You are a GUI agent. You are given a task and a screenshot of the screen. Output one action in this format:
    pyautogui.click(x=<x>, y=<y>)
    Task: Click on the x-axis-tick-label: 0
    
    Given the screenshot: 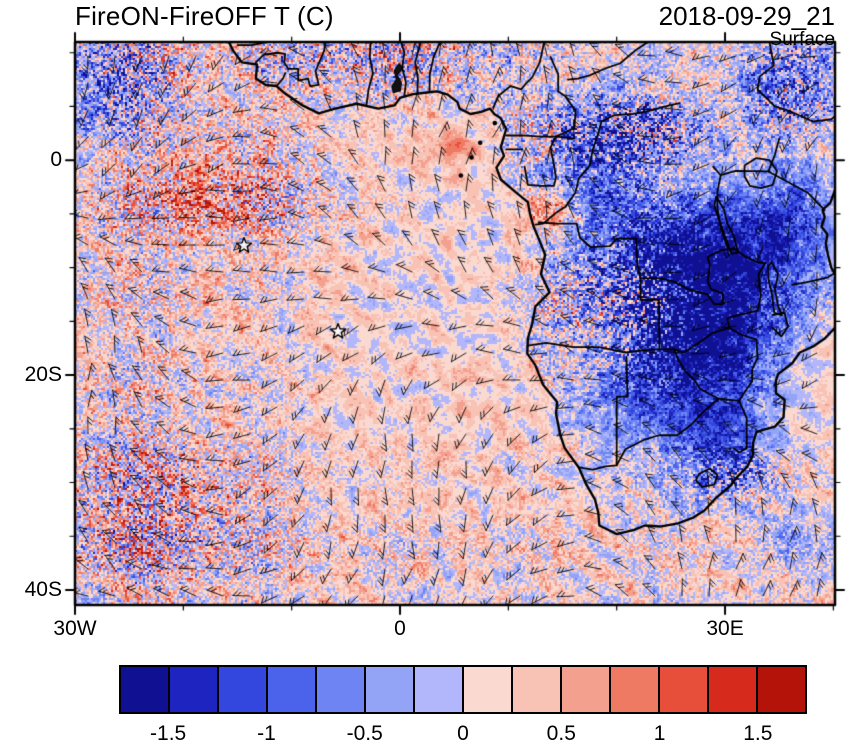 What is the action you would take?
    pyautogui.click(x=400, y=628)
    